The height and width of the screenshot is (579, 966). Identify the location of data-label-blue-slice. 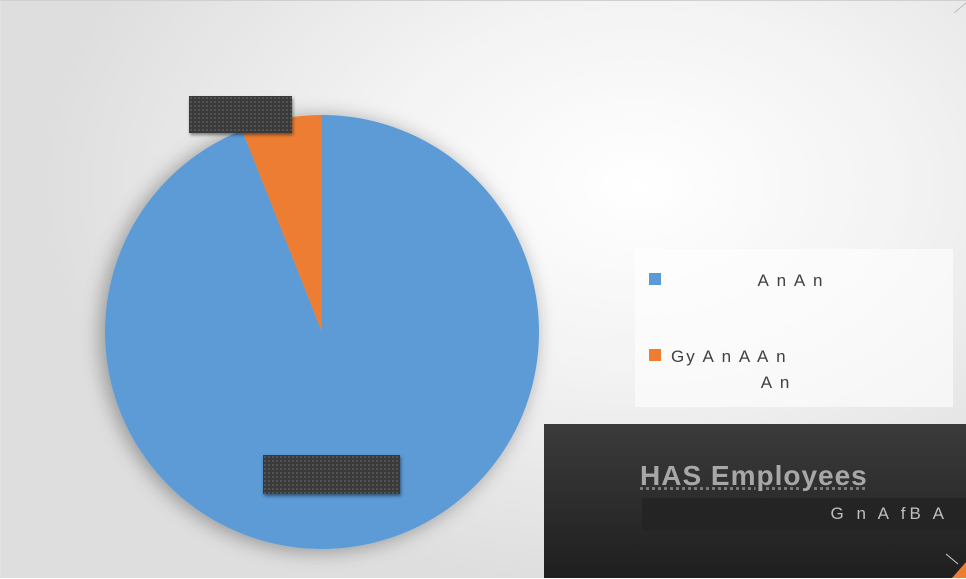
(331, 474).